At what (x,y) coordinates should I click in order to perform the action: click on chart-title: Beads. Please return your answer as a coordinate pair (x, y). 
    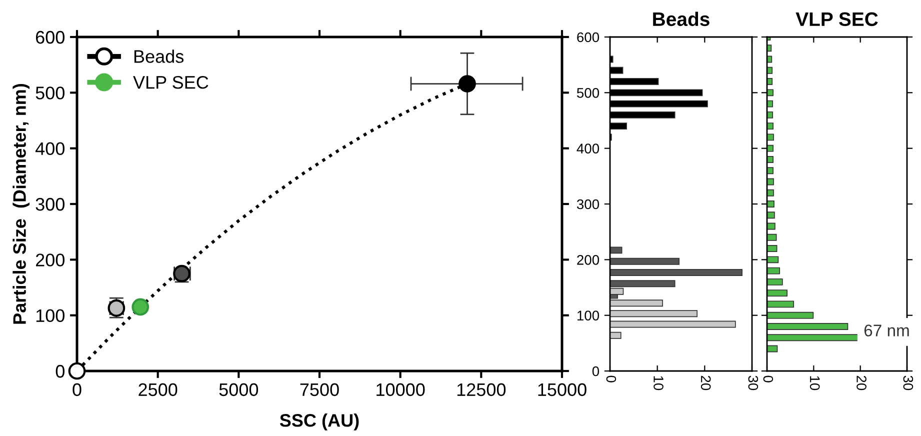
    Looking at the image, I should click on (681, 19).